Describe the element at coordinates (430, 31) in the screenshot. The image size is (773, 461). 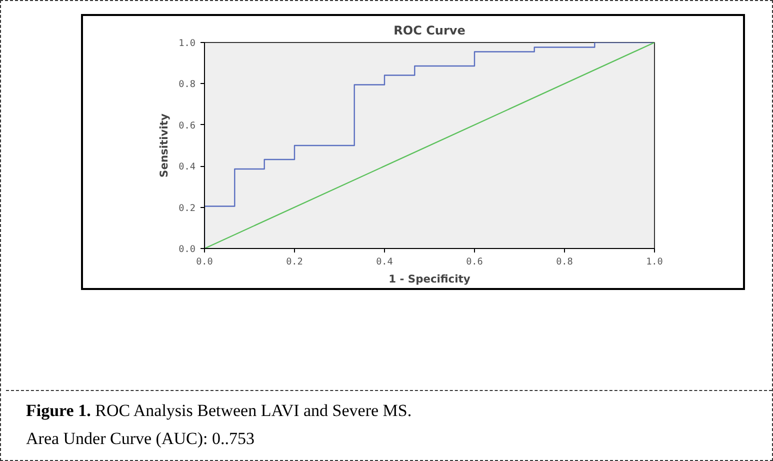
I see `chart-title: ROC Curve` at that location.